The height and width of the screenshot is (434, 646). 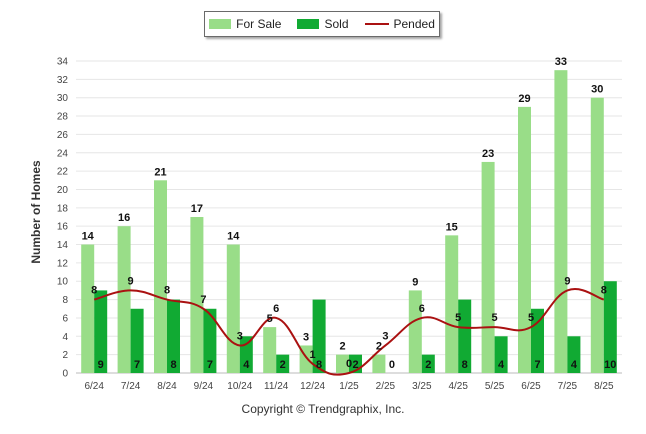 What do you see at coordinates (65, 374) in the screenshot?
I see `y-tick-label: 0` at bounding box center [65, 374].